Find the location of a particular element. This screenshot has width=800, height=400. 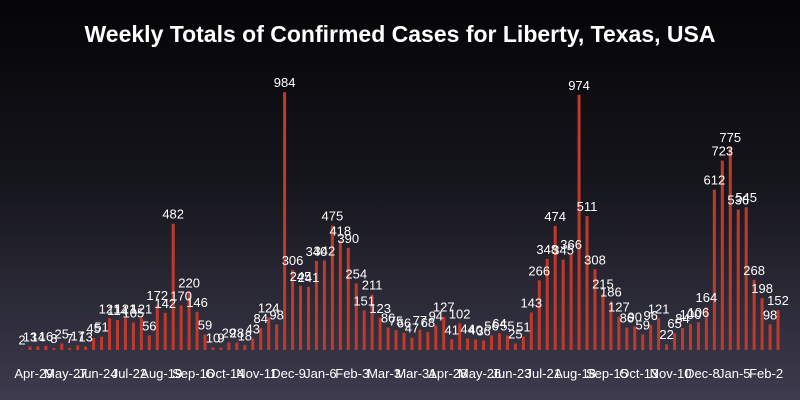

bar-value-label: 612 is located at coordinates (714, 180).